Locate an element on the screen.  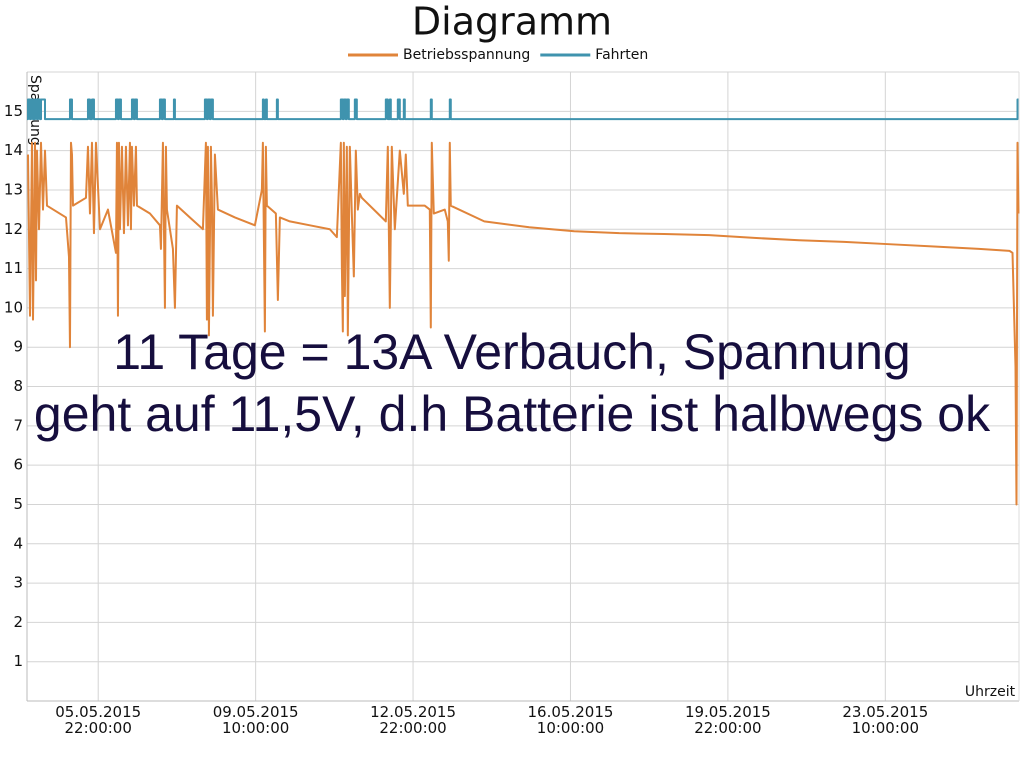
x-tick-label: 05.05.2015 22:00:00 is located at coordinates (98, 720).